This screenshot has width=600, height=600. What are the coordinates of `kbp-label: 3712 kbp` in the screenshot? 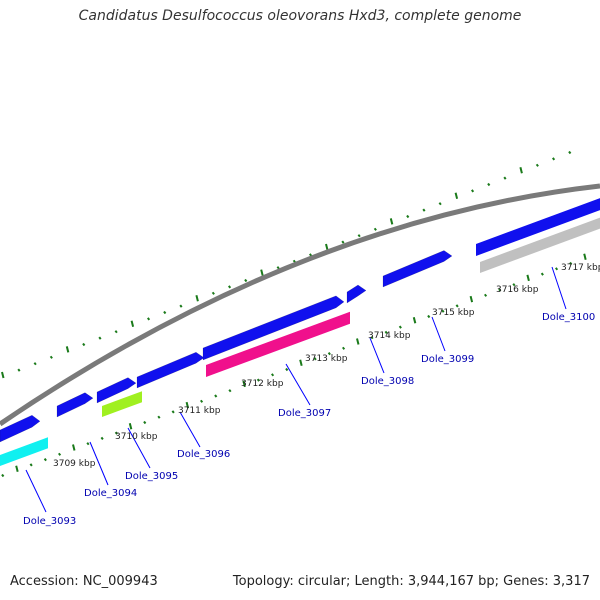 It's located at (262, 384).